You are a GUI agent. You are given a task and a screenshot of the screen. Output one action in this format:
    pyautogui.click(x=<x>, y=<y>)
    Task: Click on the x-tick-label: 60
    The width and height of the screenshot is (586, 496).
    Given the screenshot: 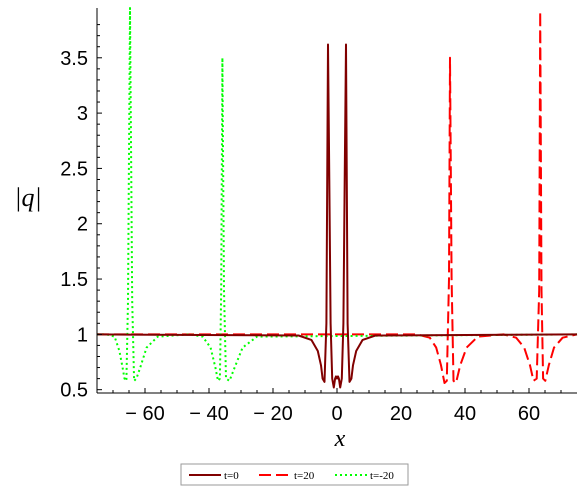 What is the action you would take?
    pyautogui.click(x=529, y=414)
    